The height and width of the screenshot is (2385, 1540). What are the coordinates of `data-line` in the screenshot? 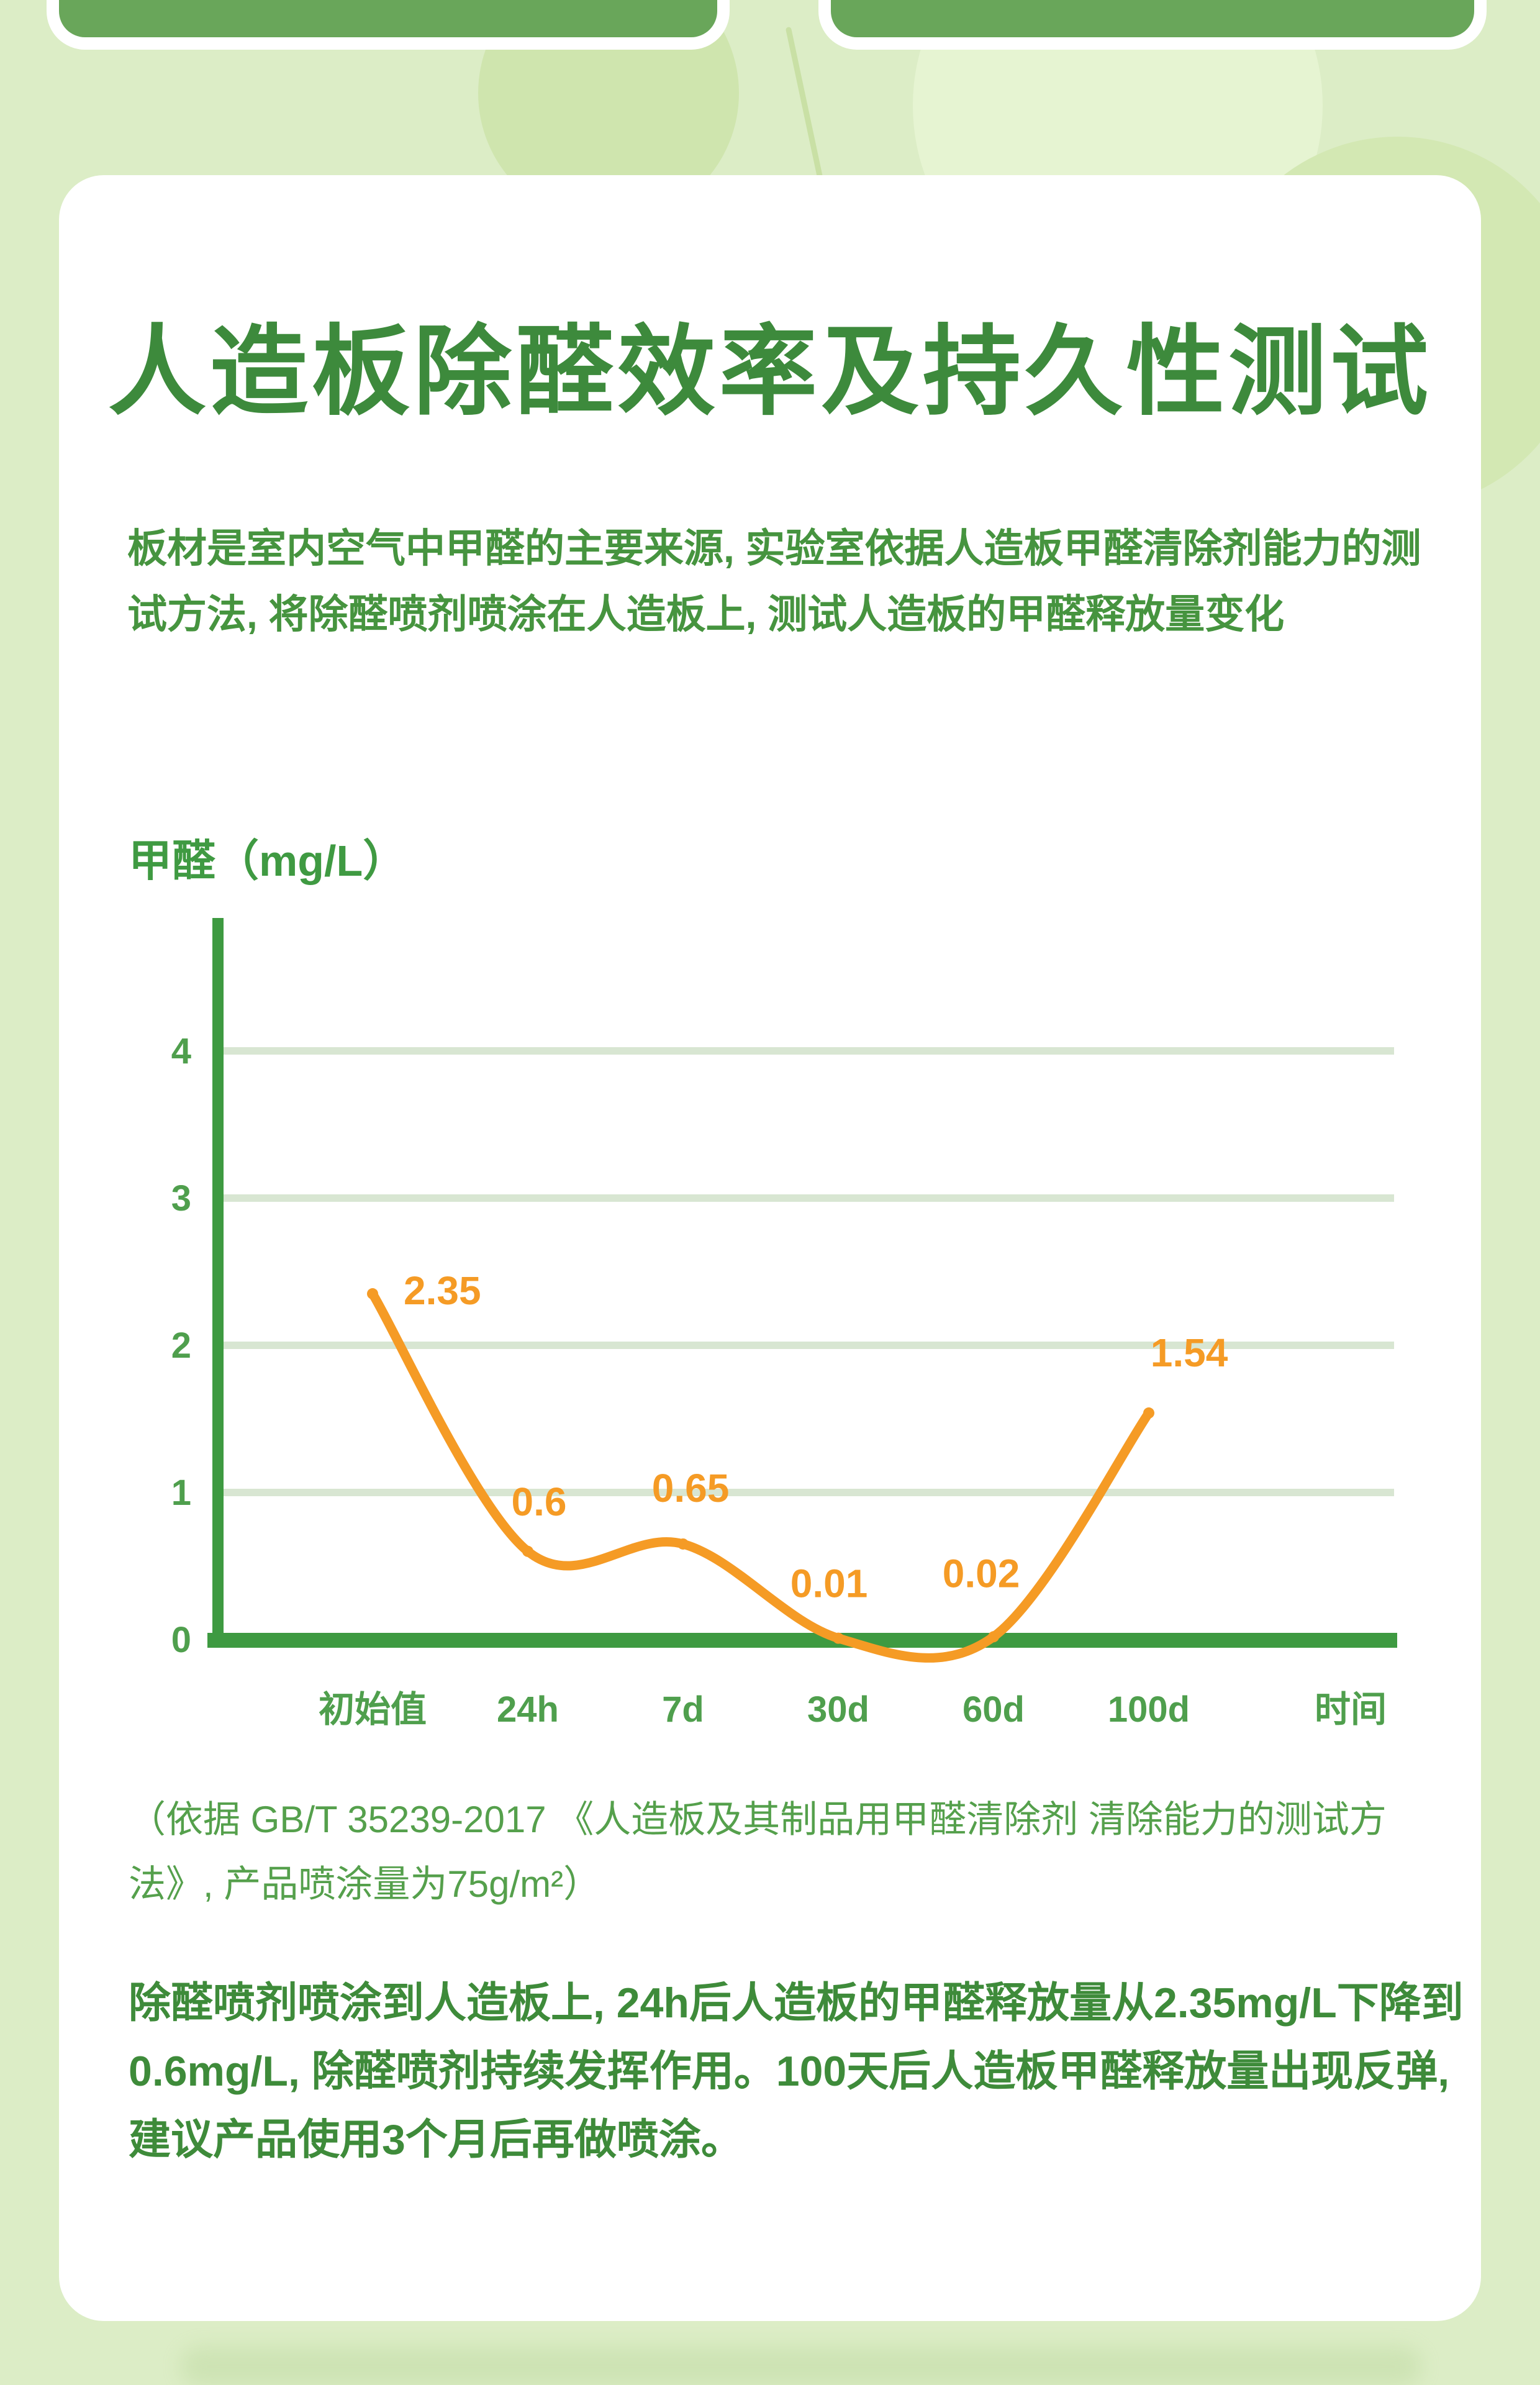 It's located at (761, 1476).